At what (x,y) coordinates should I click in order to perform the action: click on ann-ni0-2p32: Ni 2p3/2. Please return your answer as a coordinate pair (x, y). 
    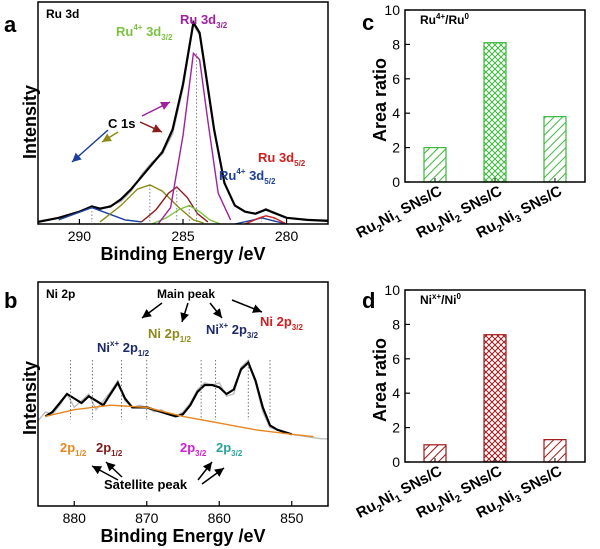
    Looking at the image, I should click on (281, 323).